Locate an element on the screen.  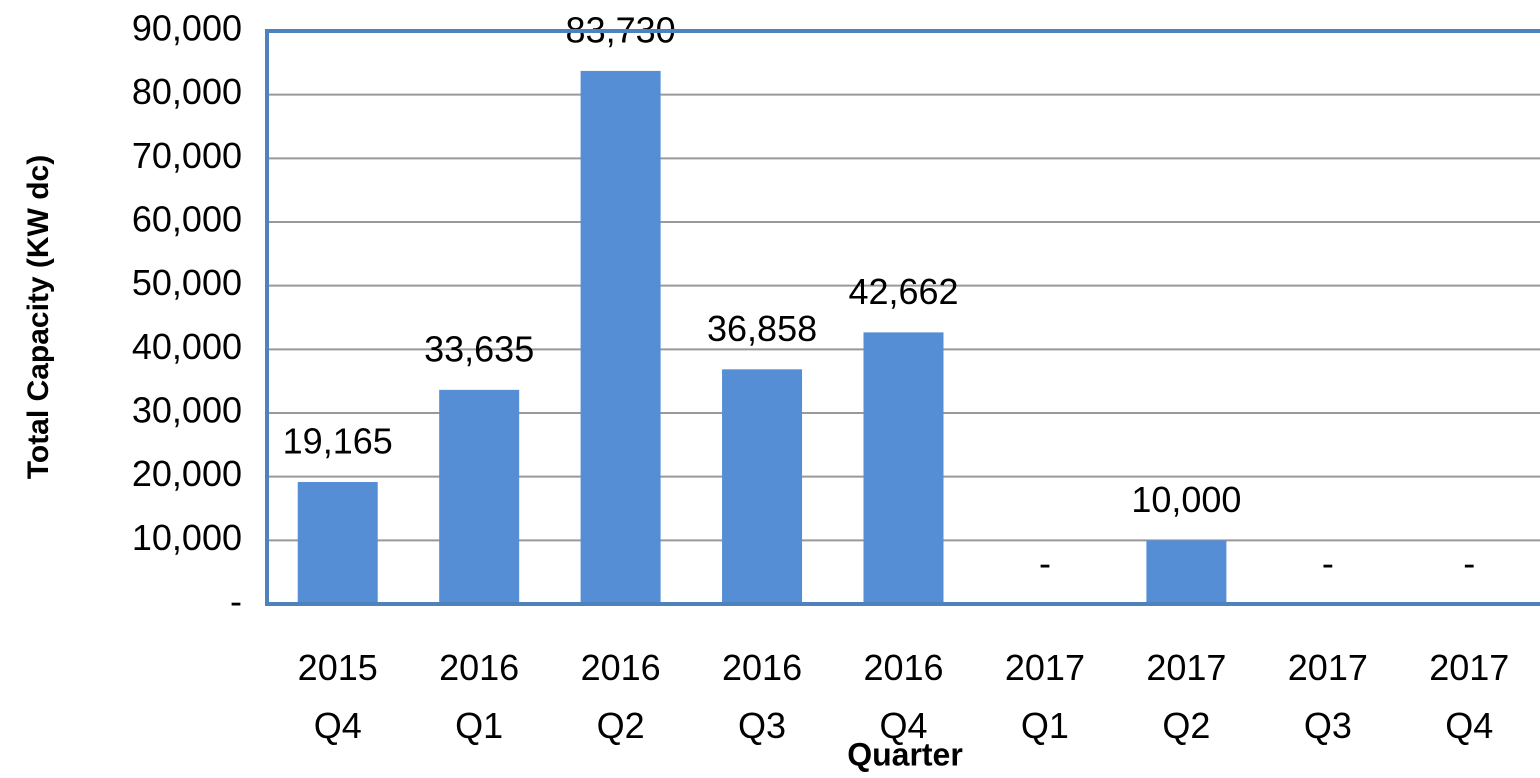
data-label: 10,000 is located at coordinates (1186, 499).